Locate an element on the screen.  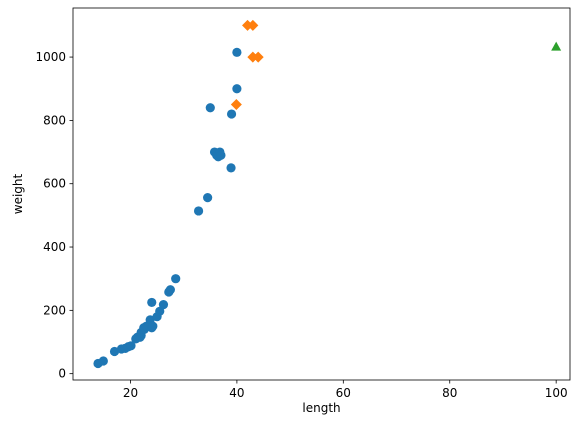
x-tick-label: 20 is located at coordinates (130, 393).